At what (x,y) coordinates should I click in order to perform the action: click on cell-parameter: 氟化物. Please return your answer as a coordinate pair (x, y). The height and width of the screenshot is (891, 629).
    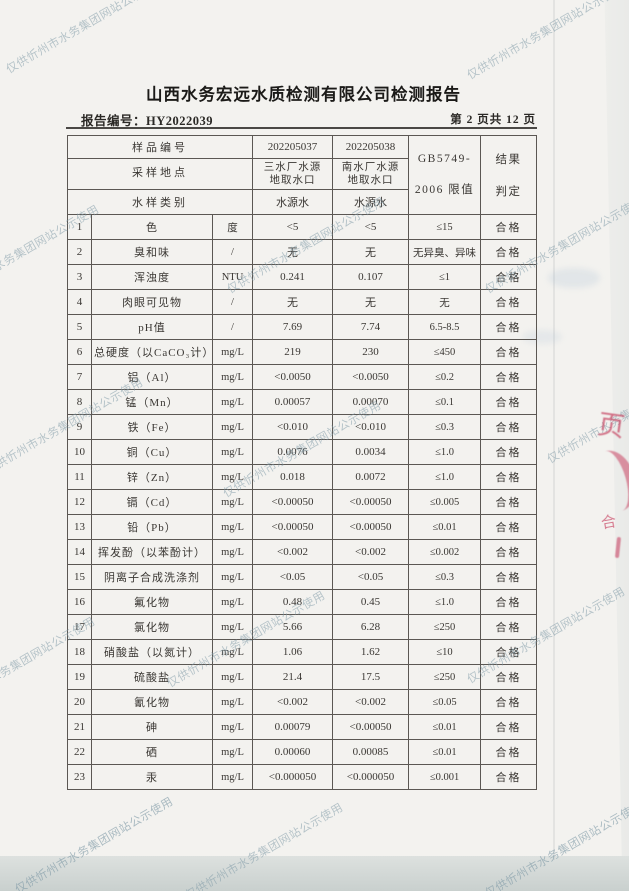
    Looking at the image, I should click on (152, 602).